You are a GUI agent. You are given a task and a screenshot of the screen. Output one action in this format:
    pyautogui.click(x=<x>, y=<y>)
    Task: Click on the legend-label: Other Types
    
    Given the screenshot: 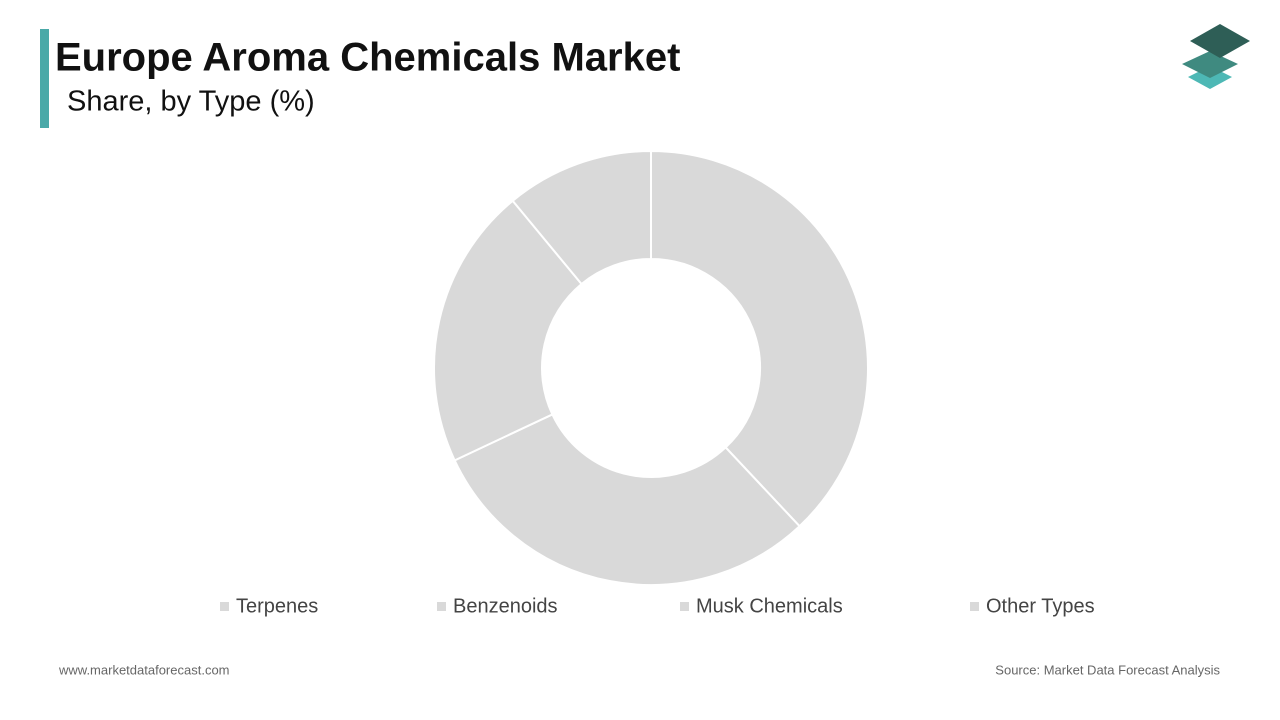 What is the action you would take?
    pyautogui.click(x=1040, y=606)
    